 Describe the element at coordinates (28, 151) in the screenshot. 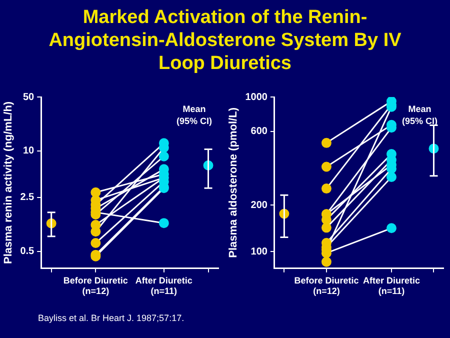

I see `y-tick-label: 10` at that location.